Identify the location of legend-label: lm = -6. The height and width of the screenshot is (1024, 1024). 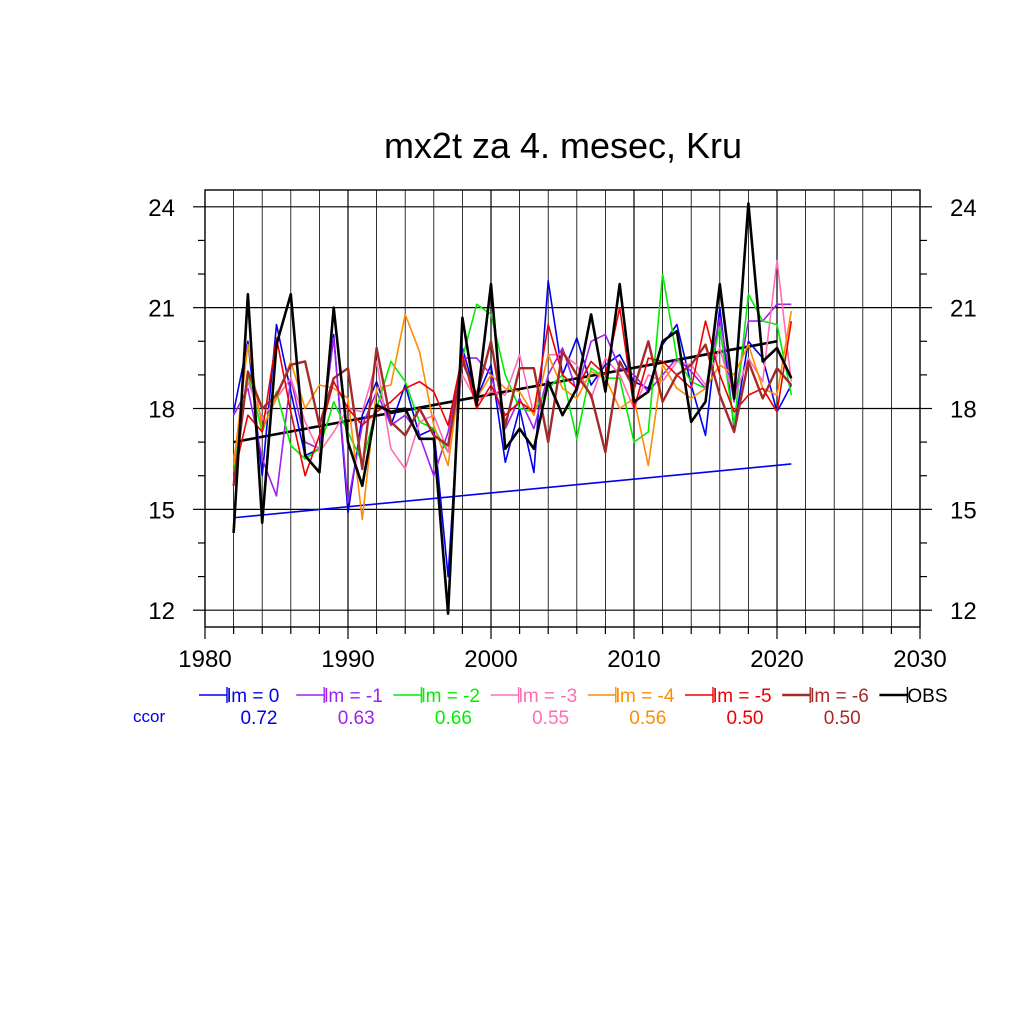
(839, 696).